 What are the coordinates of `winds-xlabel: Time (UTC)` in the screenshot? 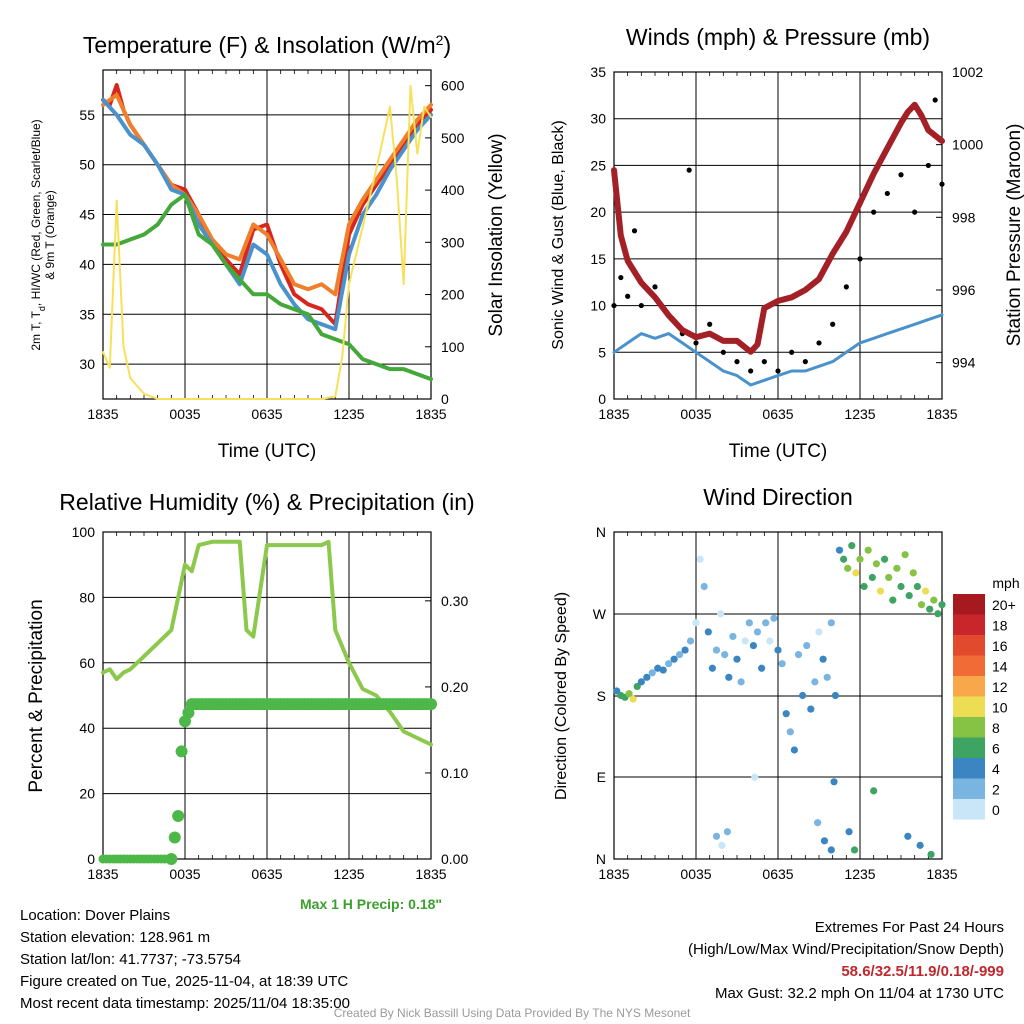 It's located at (778, 451).